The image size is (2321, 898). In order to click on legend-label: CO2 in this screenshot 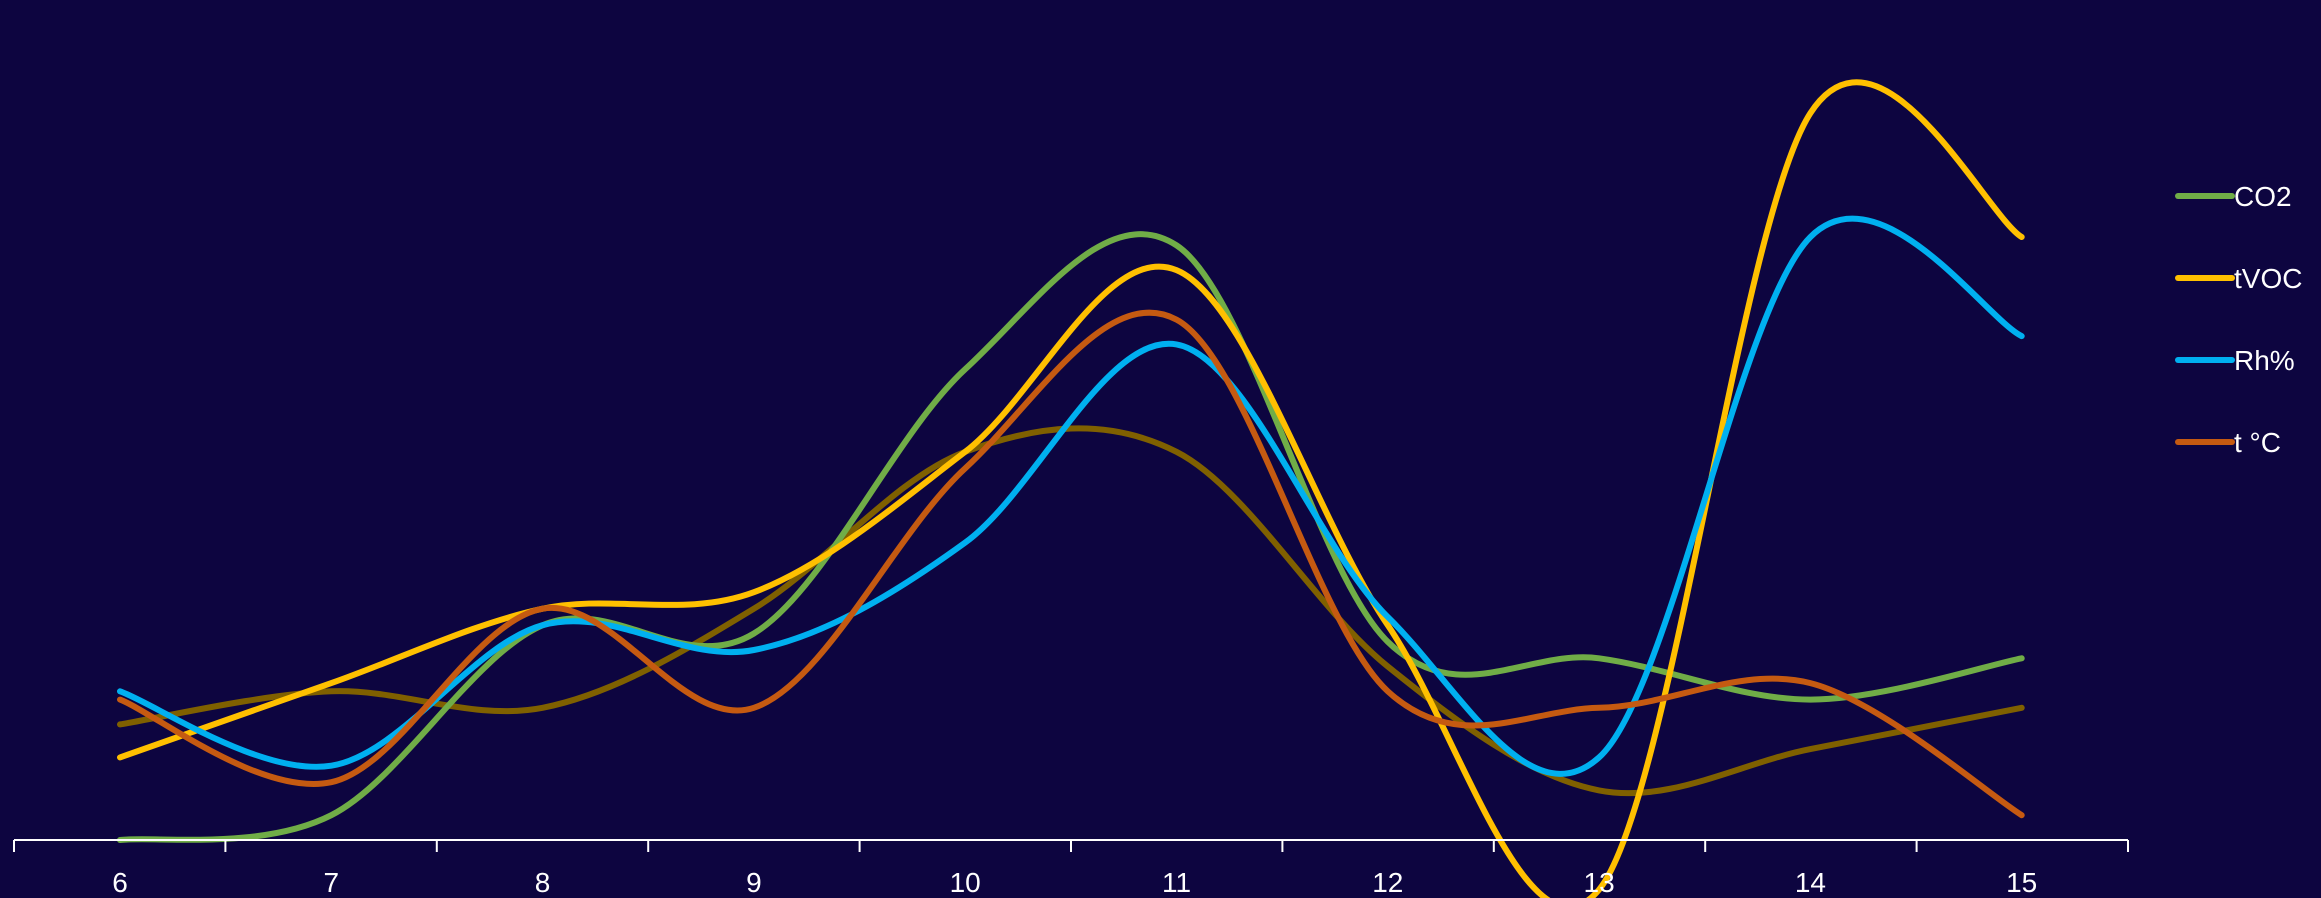, I will do `click(2263, 196)`.